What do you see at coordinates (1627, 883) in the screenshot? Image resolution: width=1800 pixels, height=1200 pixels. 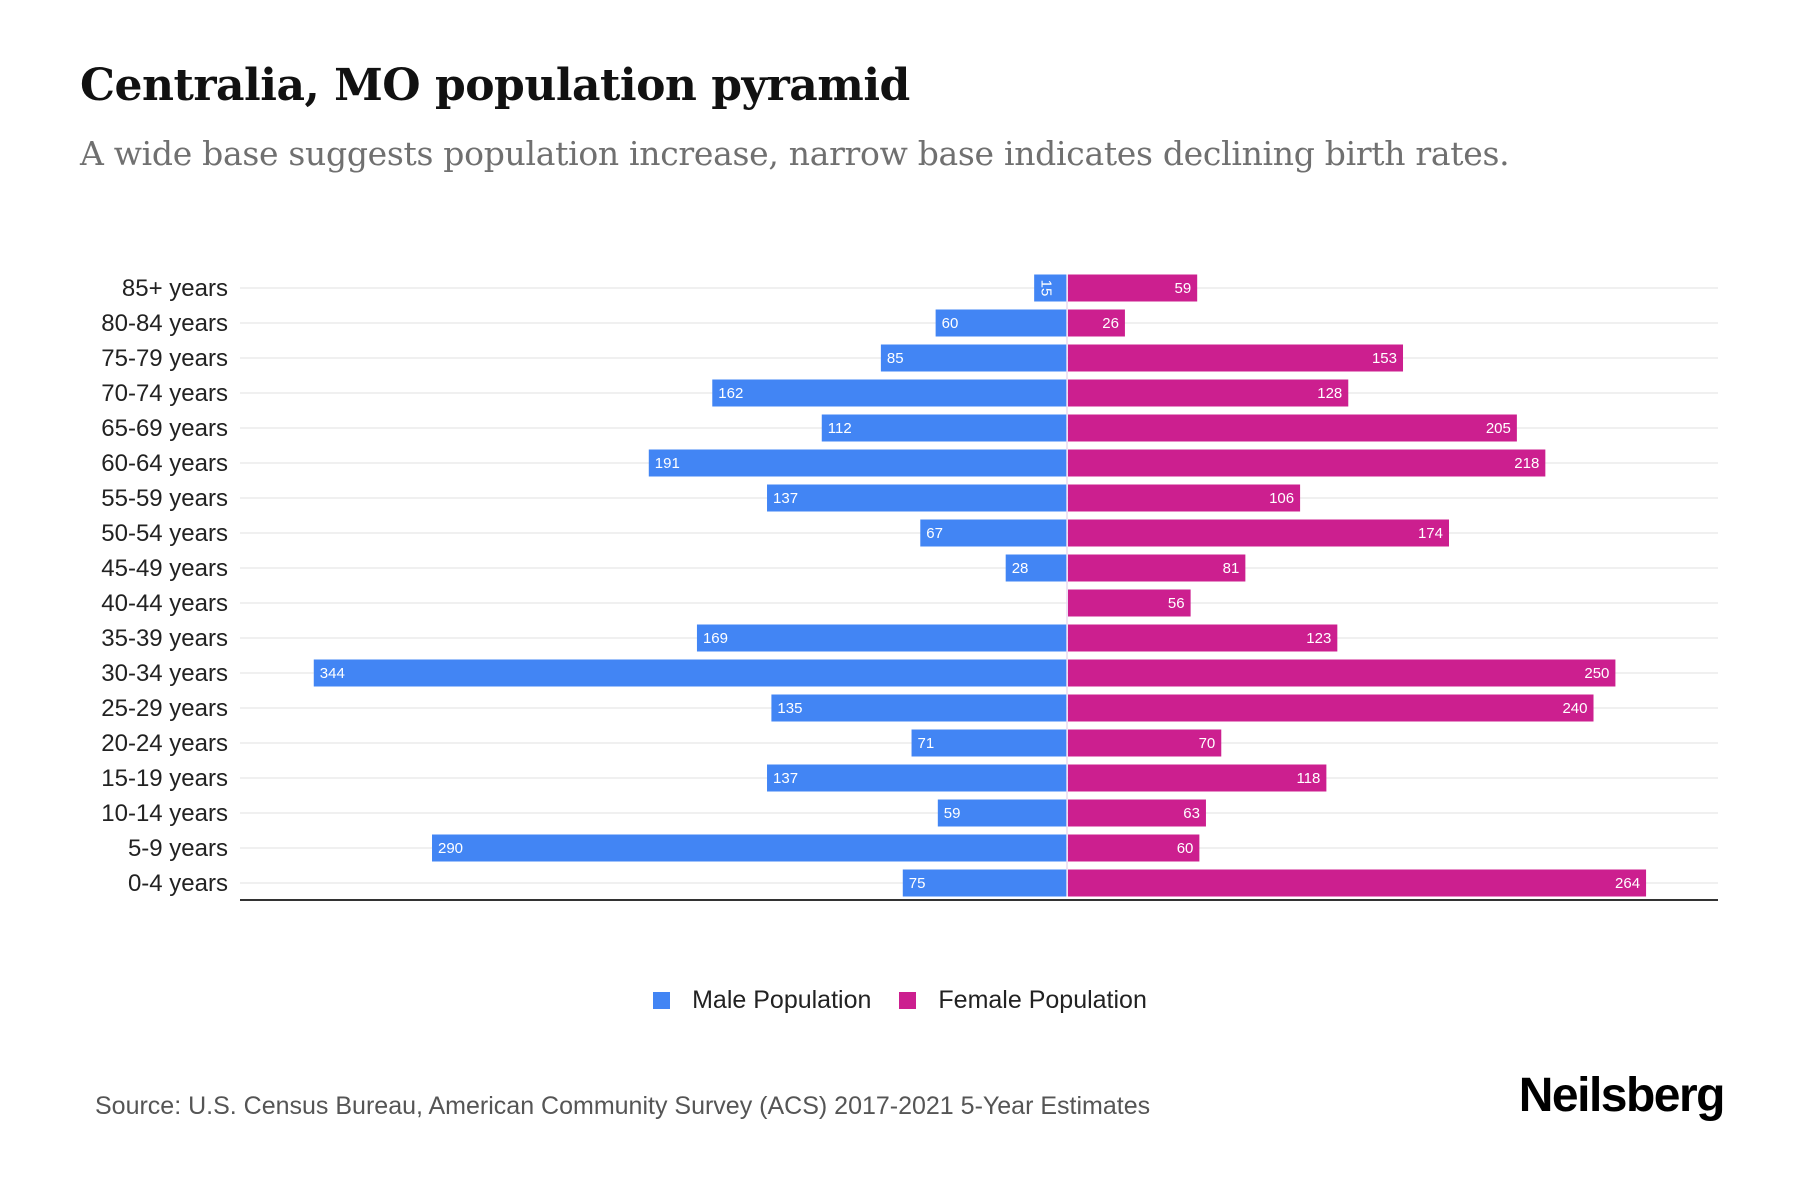 I see `value-label-female: 264` at bounding box center [1627, 883].